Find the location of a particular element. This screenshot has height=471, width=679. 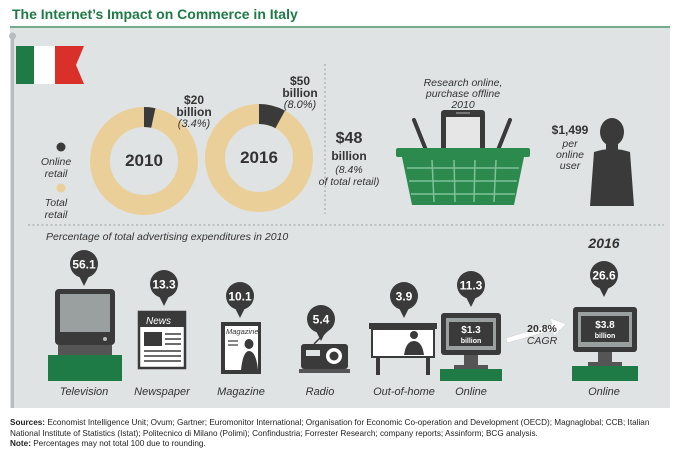

italy-flag-icon is located at coordinates (46, 220).